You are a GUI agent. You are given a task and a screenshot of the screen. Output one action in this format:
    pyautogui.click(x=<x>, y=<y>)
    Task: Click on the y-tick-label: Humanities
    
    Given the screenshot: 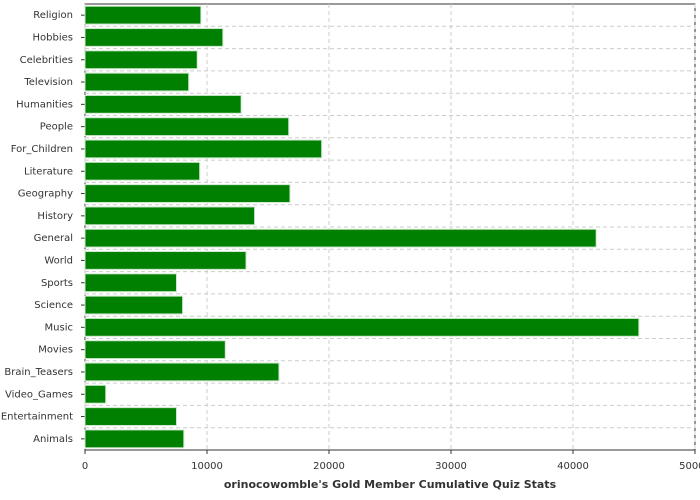 What is the action you would take?
    pyautogui.click(x=44, y=104)
    